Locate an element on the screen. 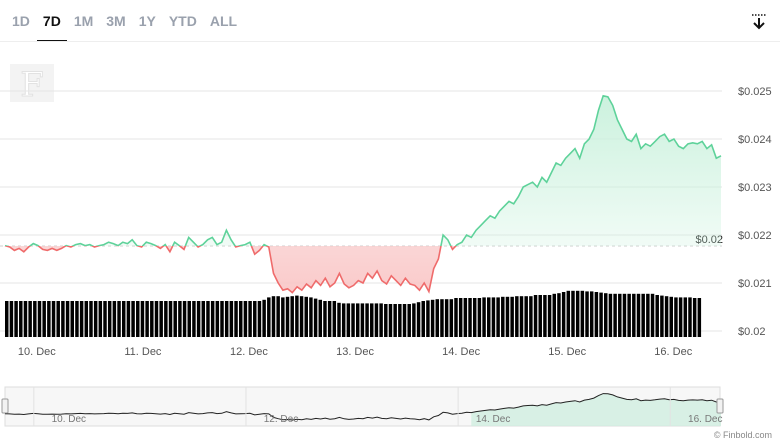  download-icon is located at coordinates (759, 22).